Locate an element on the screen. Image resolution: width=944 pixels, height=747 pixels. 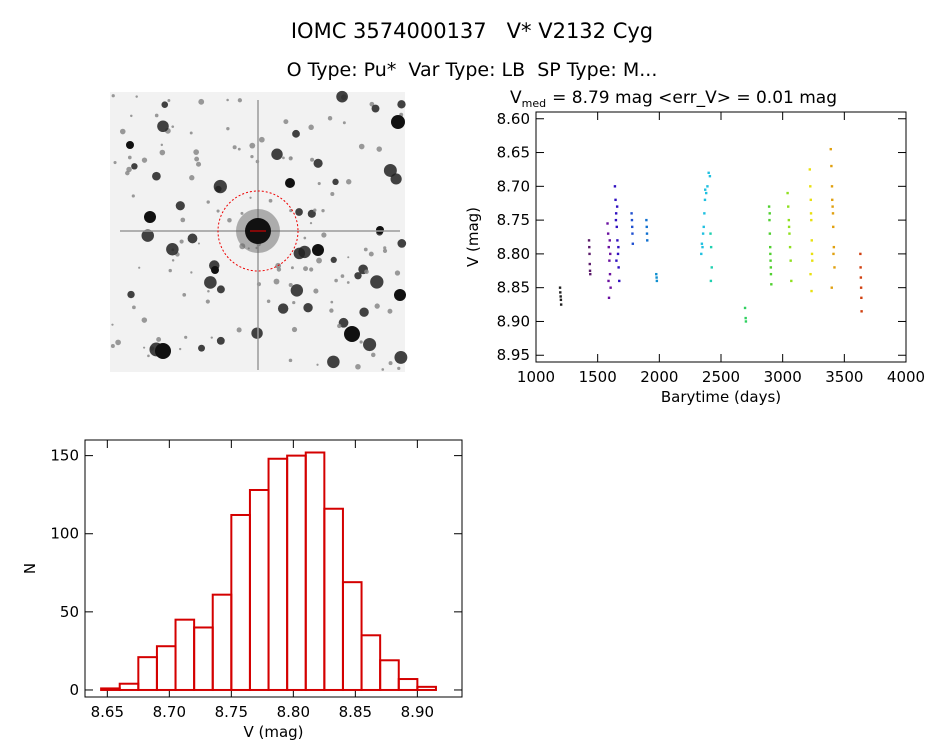
x-tick-label: 8.70 is located at coordinates (169, 712).